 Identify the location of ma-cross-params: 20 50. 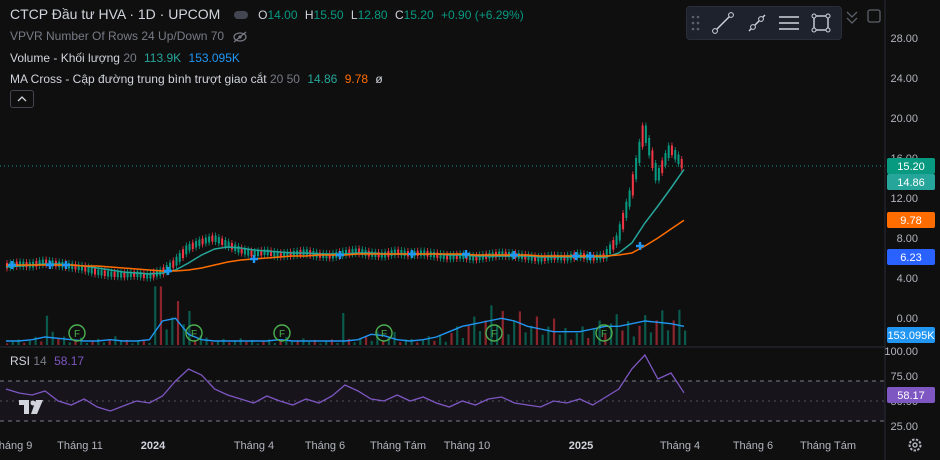
(284, 79).